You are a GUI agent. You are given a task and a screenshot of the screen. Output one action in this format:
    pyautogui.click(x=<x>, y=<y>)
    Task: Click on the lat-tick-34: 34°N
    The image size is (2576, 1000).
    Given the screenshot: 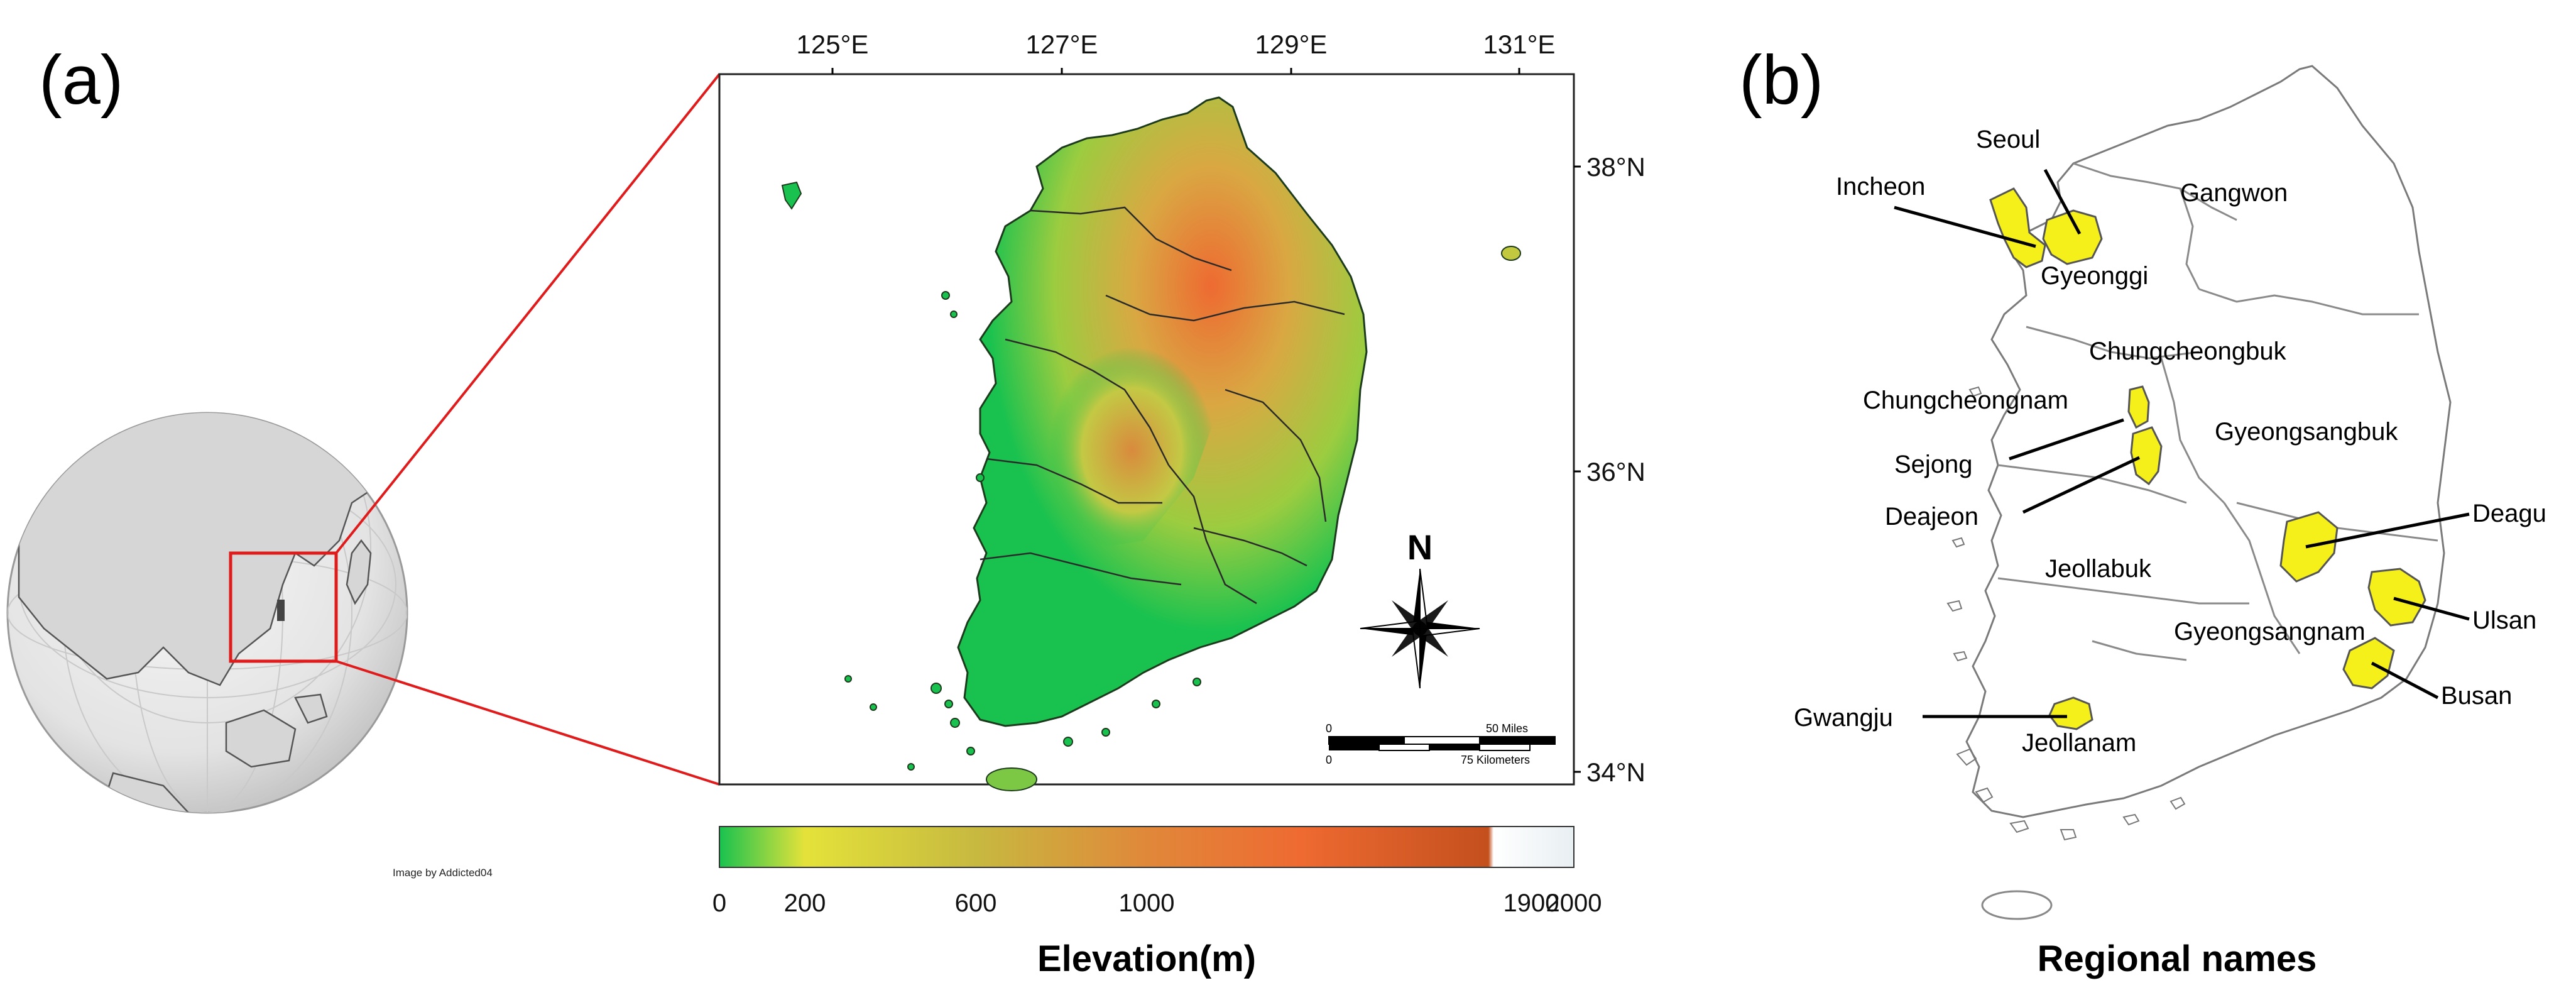 What is the action you would take?
    pyautogui.click(x=1615, y=772)
    